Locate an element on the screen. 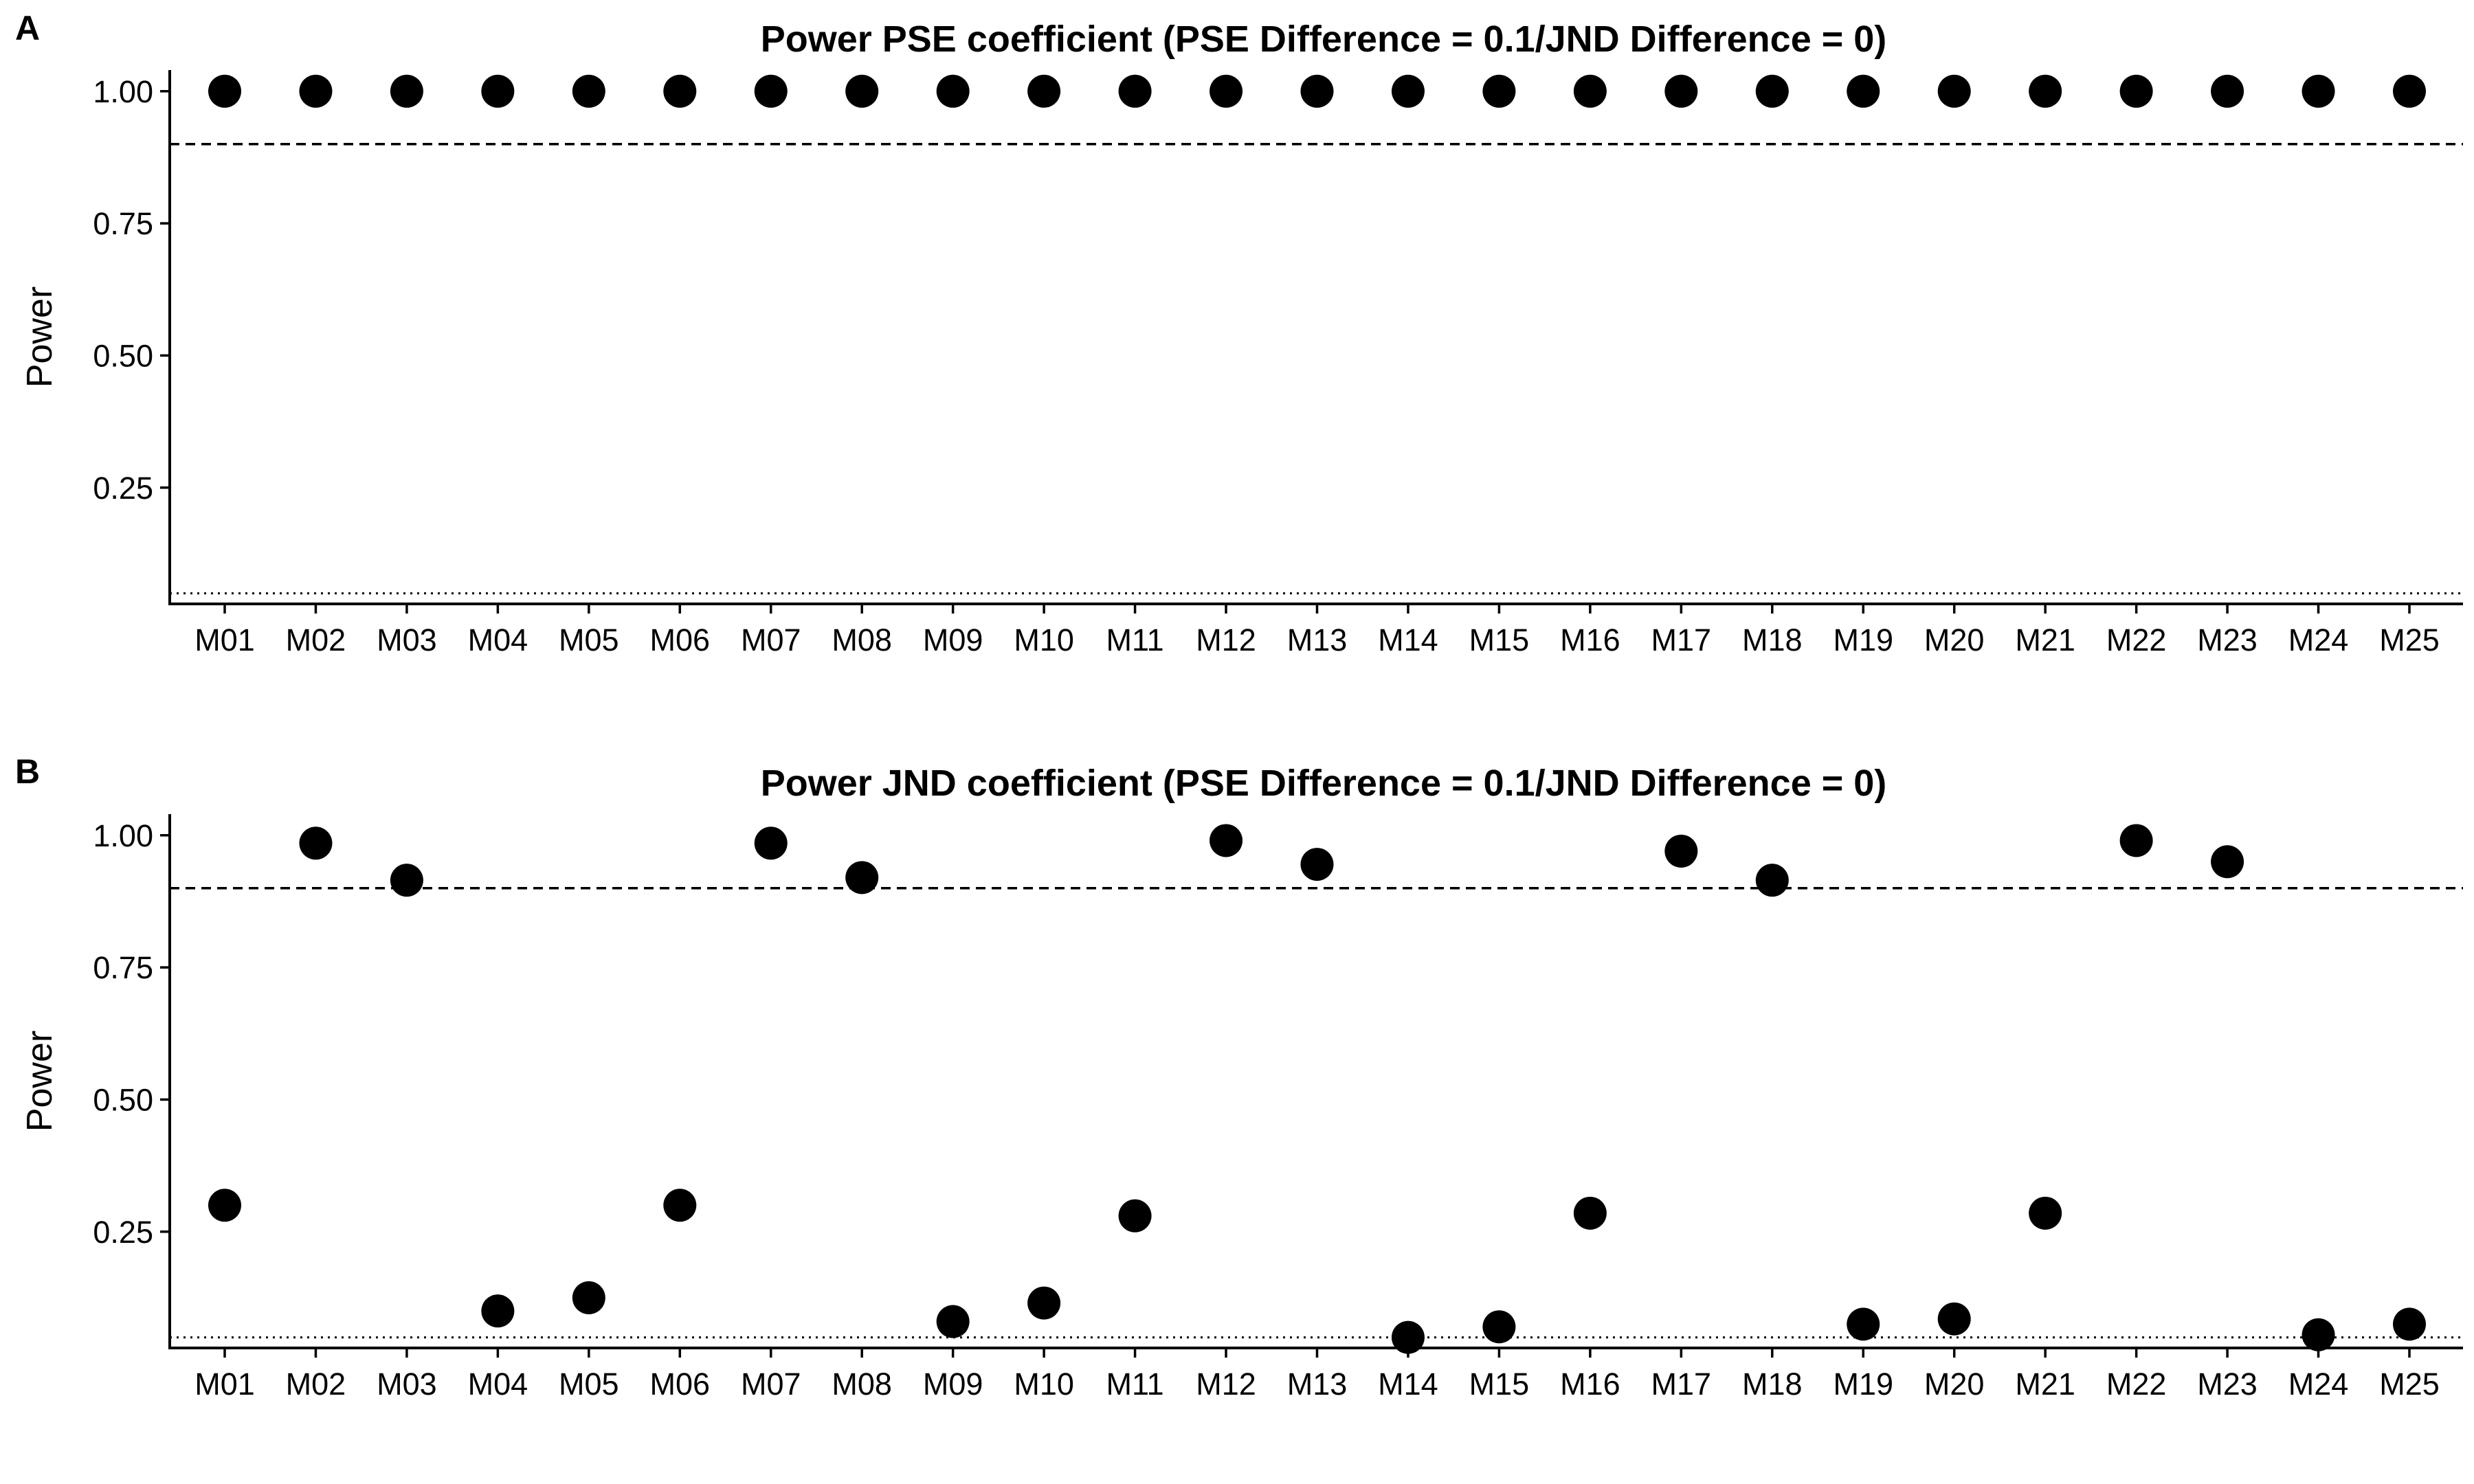  x-tick-label: M23 is located at coordinates (2227, 639).